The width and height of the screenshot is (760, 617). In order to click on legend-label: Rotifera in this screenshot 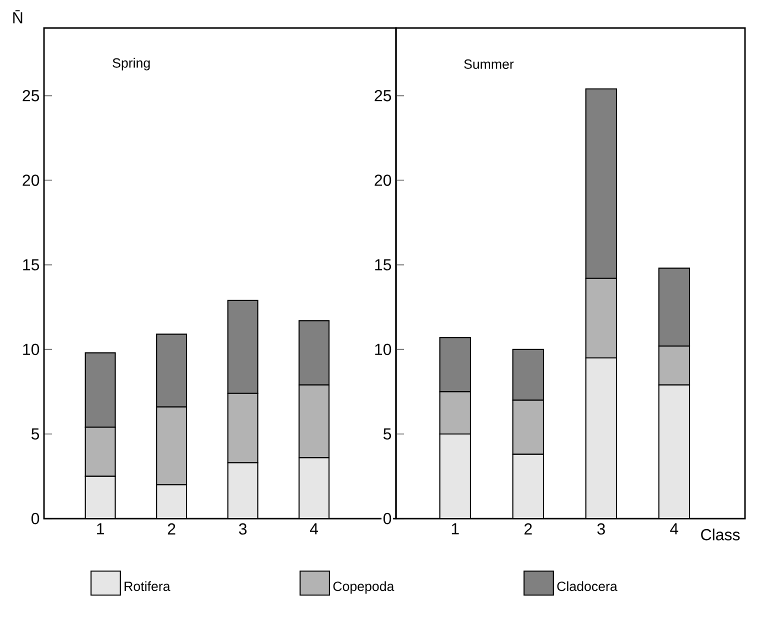, I will do `click(147, 586)`.